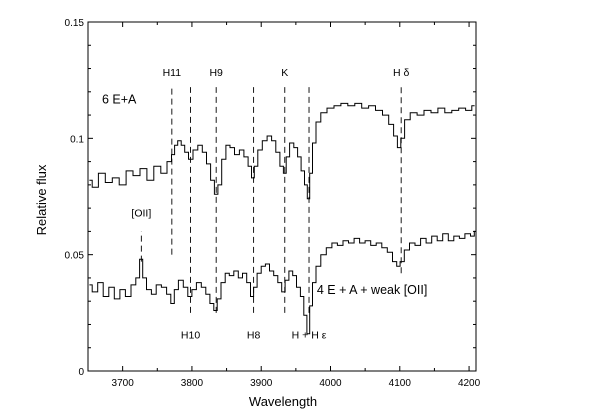 The height and width of the screenshot is (416, 599). Describe the element at coordinates (77, 139) in the screenshot. I see `y-tick-label: 0.1` at that location.